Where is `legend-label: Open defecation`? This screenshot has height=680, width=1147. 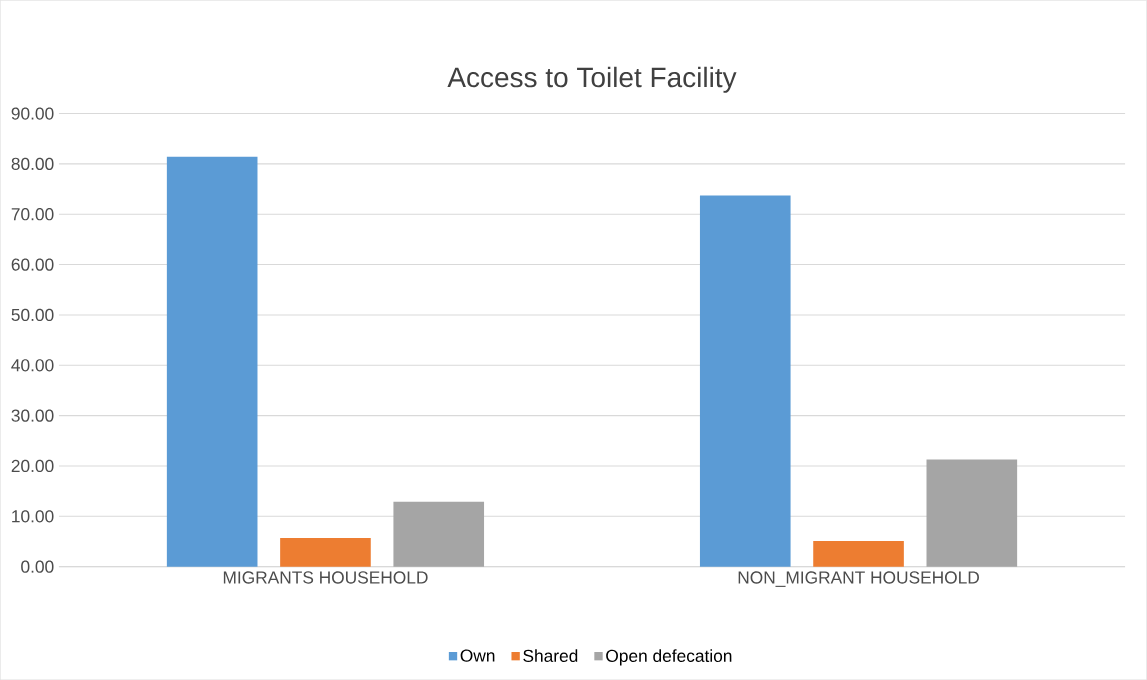
legend-label: Open defecation is located at coordinates (669, 657).